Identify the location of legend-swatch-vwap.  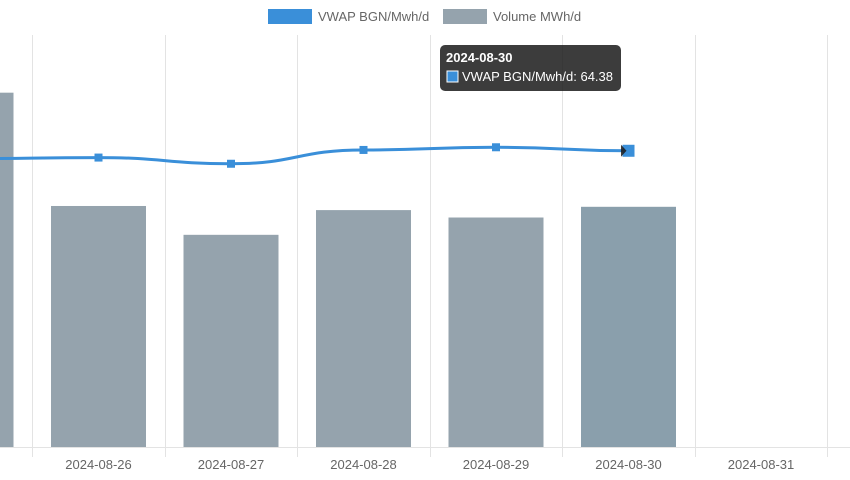
(290, 16).